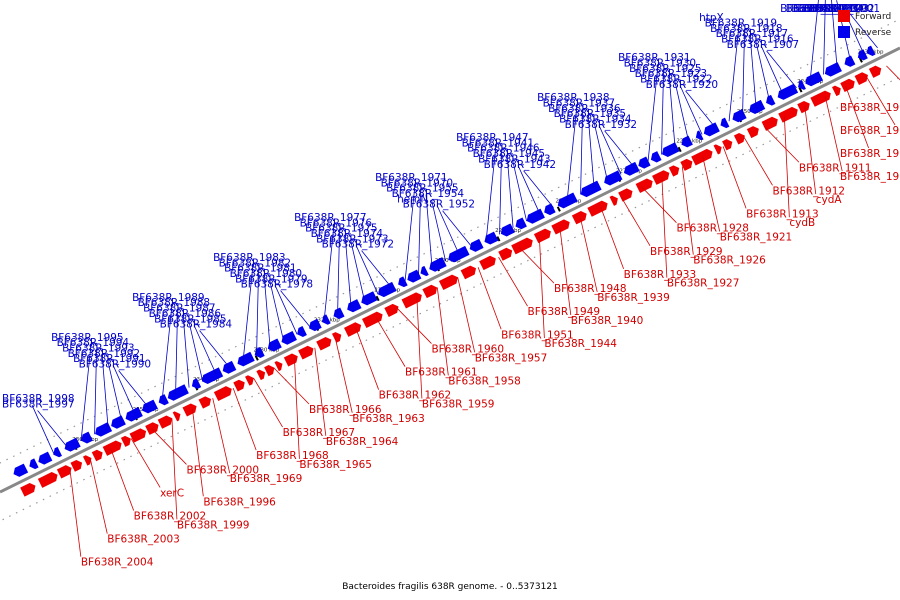  I want to click on forward-gene-label: BF638R_1908, so click(870, 131).